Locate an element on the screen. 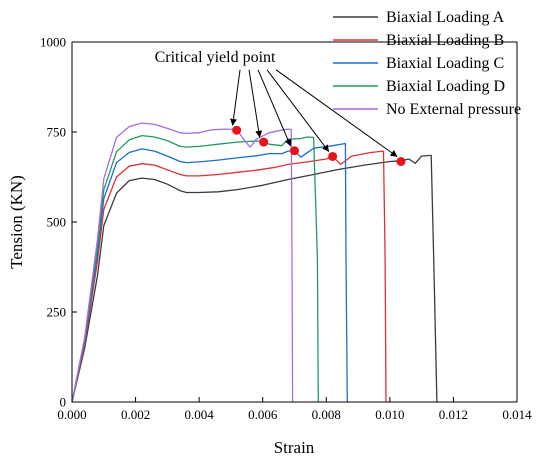 The image size is (550, 463). x-tick-label: 0.008 is located at coordinates (326, 414).